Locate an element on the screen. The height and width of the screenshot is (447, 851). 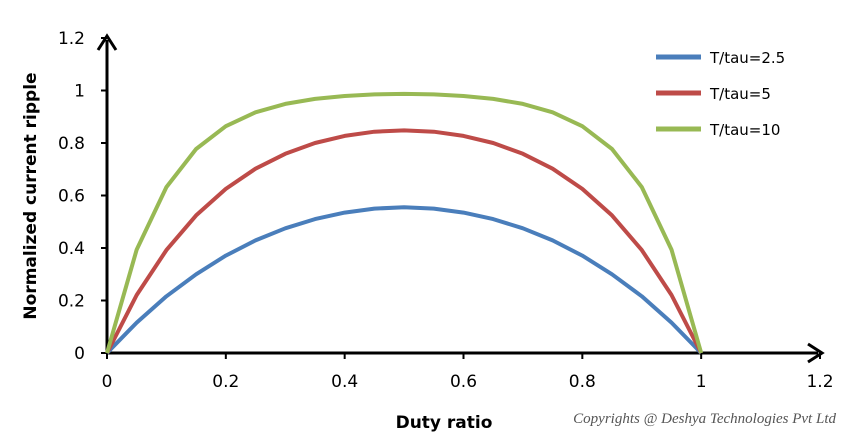
y-axis-arrow is located at coordinates (107, 42).